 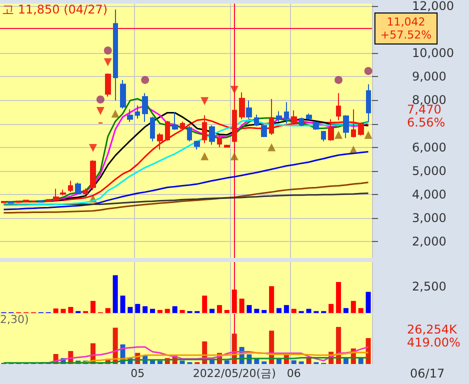 I want to click on y-tick-label: 3,000, so click(x=429, y=217).